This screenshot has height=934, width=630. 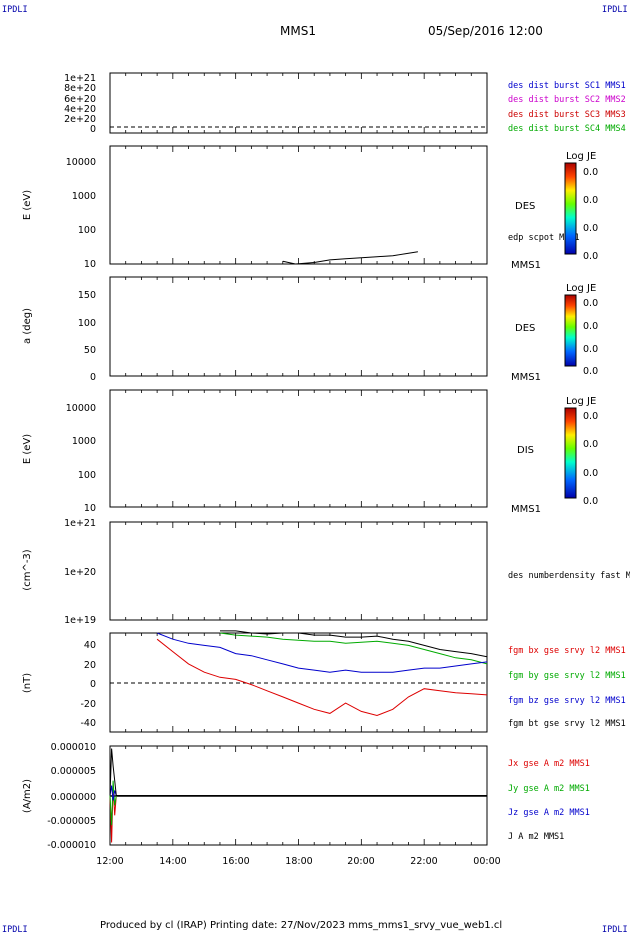 What do you see at coordinates (567, 129) in the screenshot?
I see `legend-entry: des dist burst SC4 MMS4` at bounding box center [567, 129].